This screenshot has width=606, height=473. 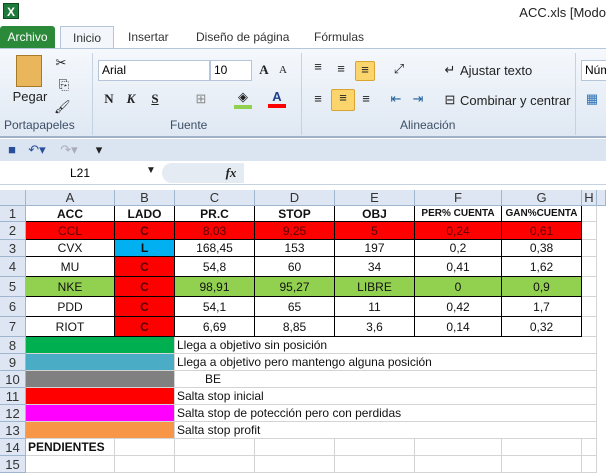 What do you see at coordinates (12, 149) in the screenshot?
I see `save-icon: ■` at bounding box center [12, 149].